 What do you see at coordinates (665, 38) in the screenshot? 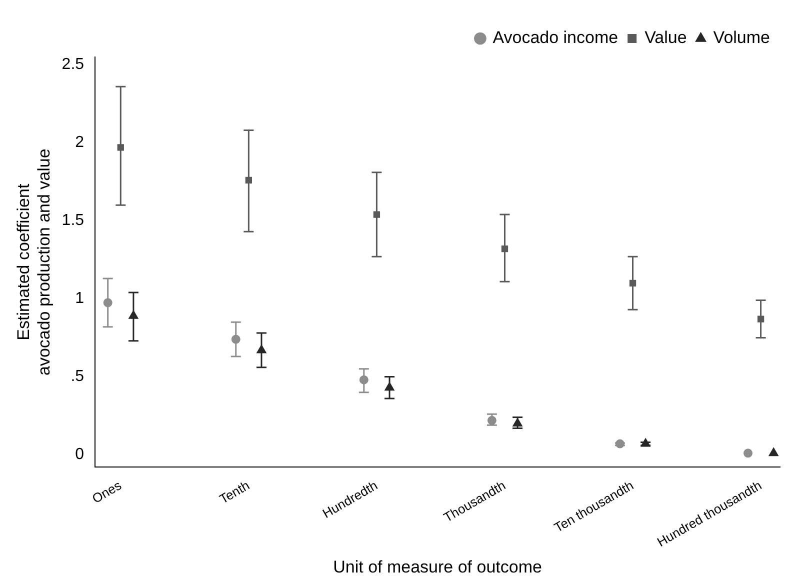
I see `legend-label: Value` at bounding box center [665, 38].